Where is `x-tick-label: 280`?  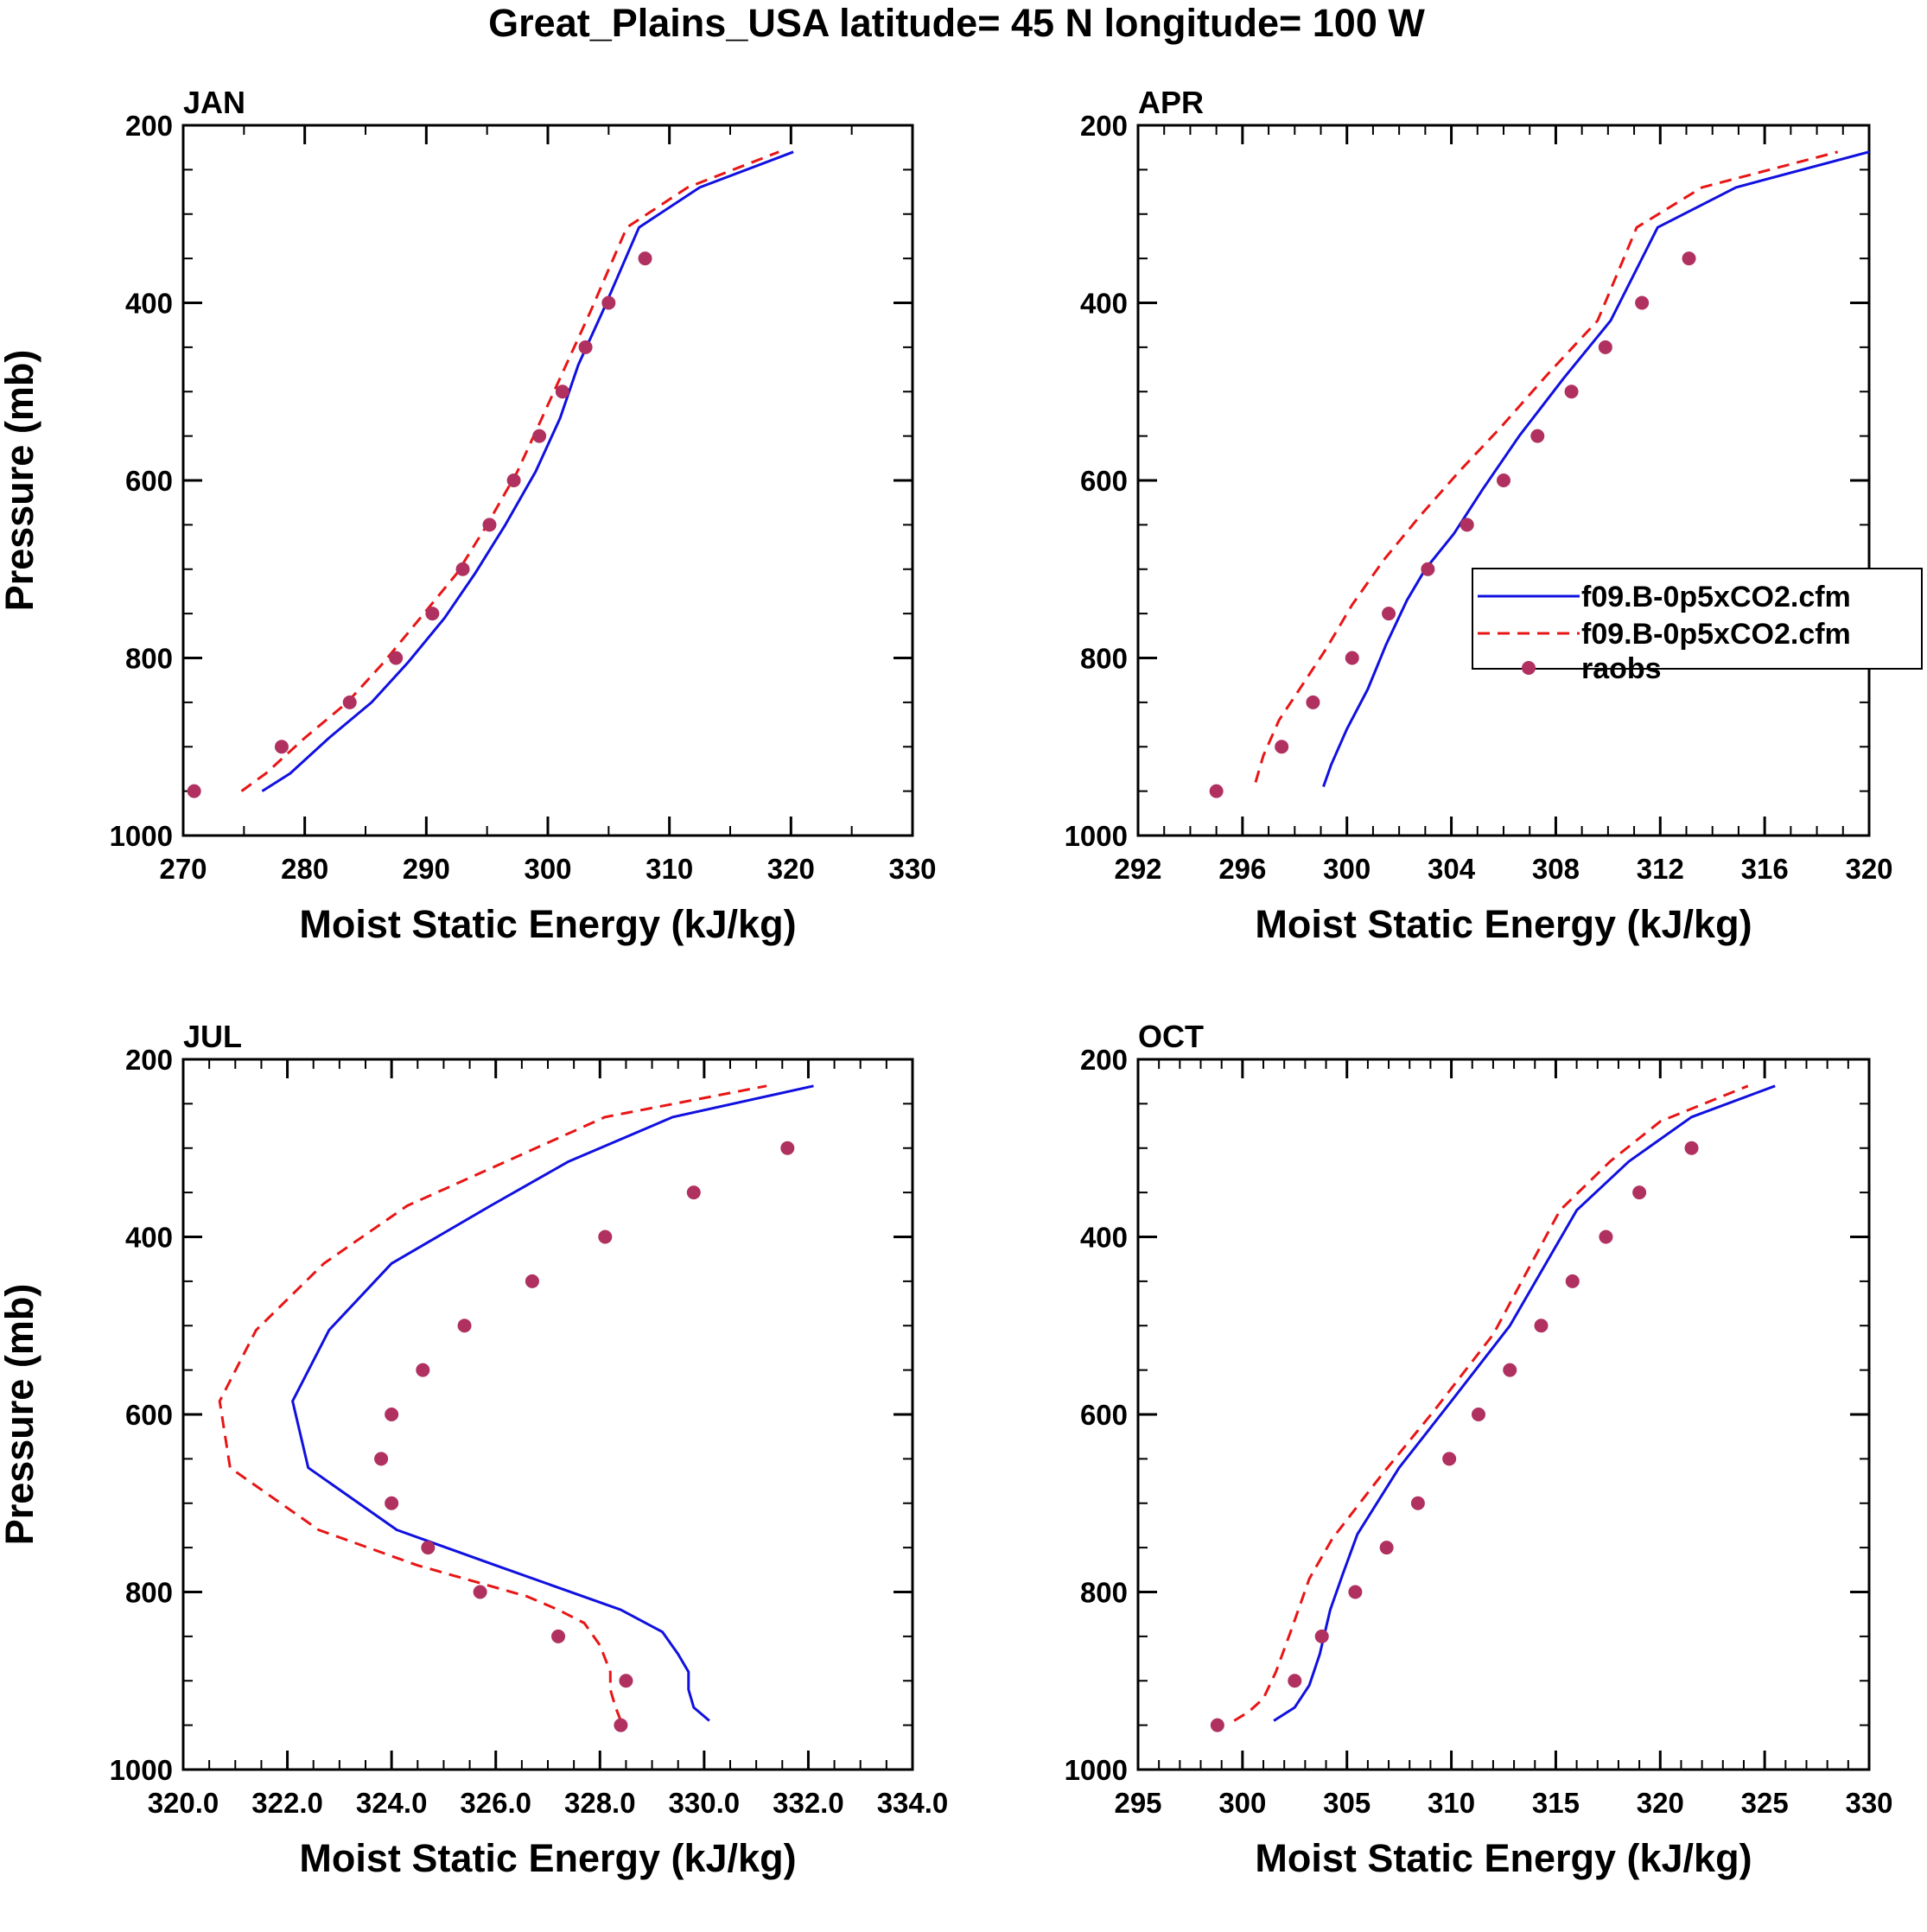
x-tick-label: 280 is located at coordinates (304, 869).